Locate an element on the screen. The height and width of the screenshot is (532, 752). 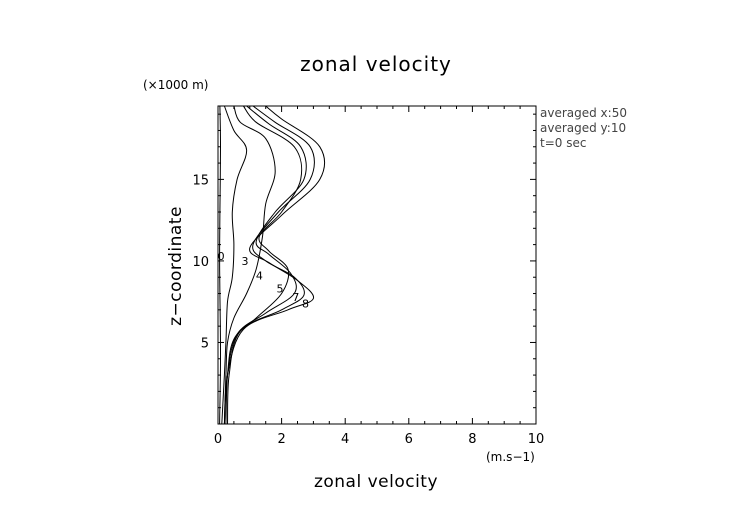
x-tick-label: 4 is located at coordinates (345, 439).